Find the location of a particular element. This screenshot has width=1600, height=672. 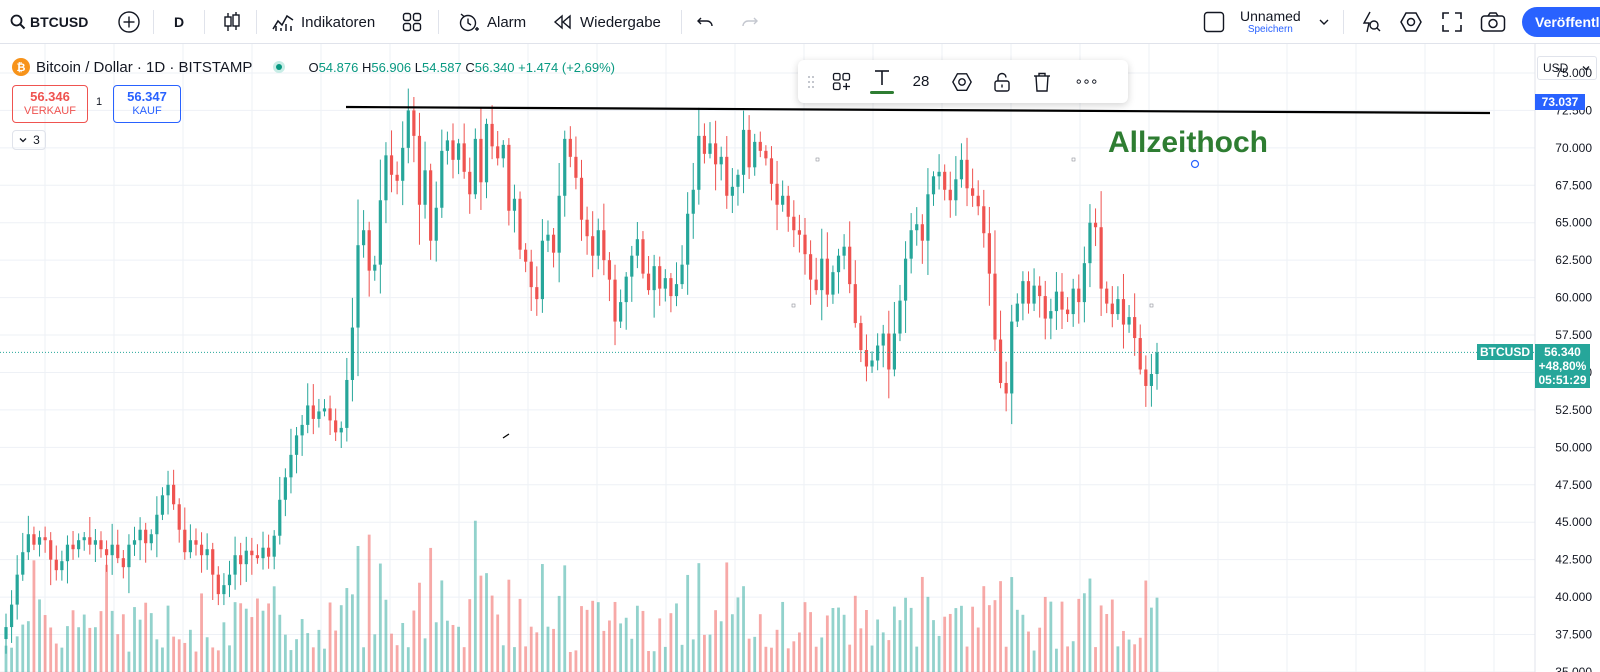

replay-button: Wiedergabe is located at coordinates (607, 22).